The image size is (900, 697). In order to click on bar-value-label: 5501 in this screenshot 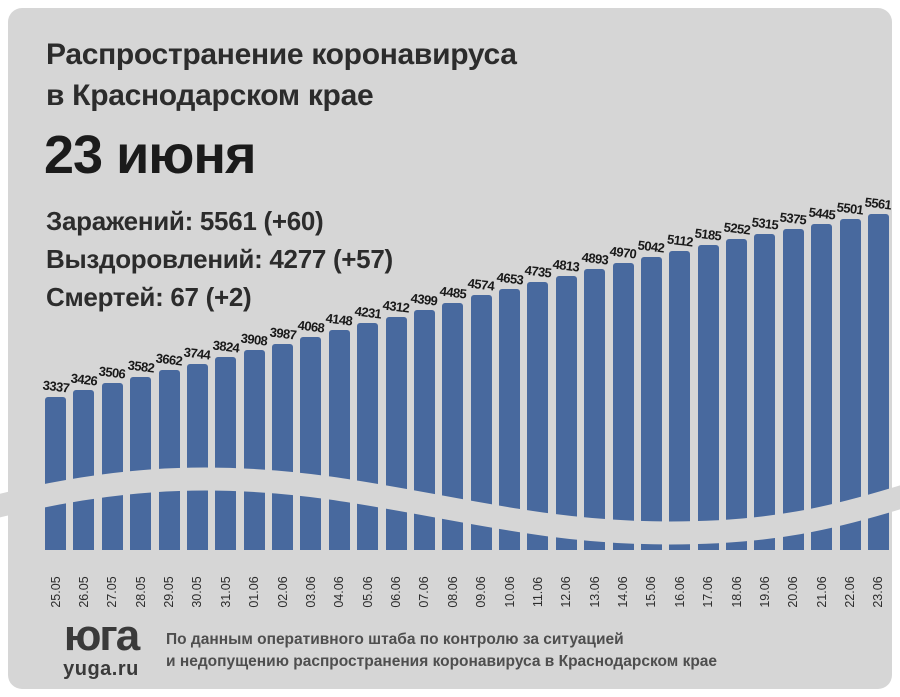, I will do `click(850, 208)`.